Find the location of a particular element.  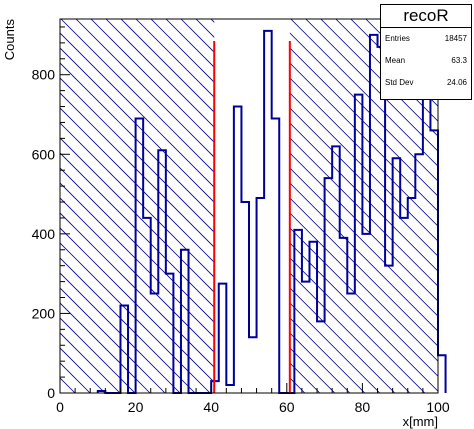

stats-row-mean: Mean 63.3 is located at coordinates (426, 61).